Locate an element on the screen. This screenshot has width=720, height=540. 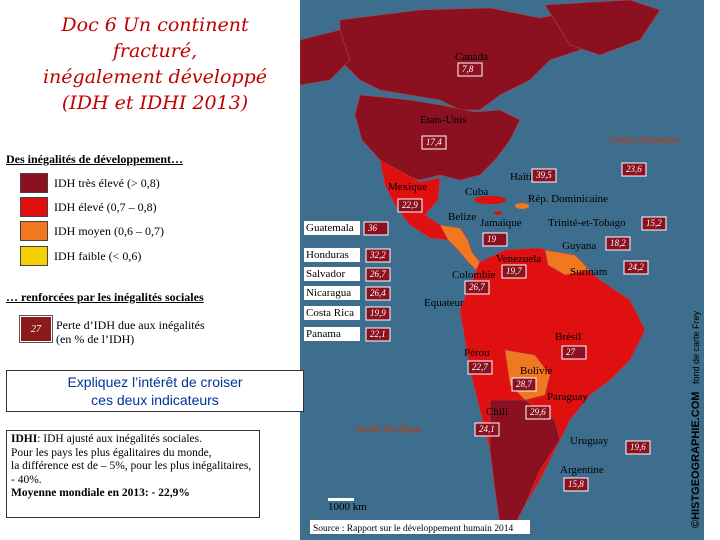
idhi-line-5: Moyenne mondiale en 2013: - 22,9% is located at coordinates (100, 493).